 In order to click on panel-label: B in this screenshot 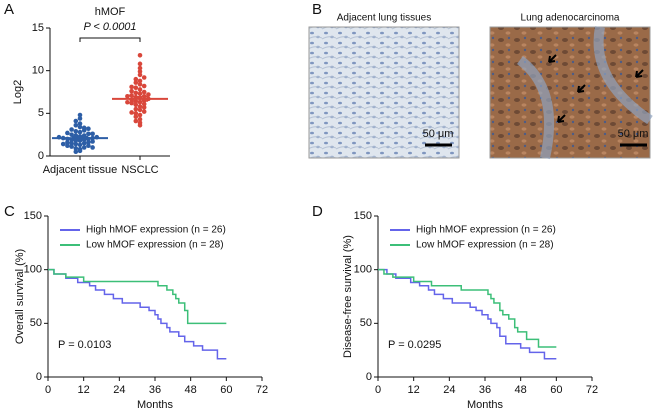, I will do `click(317, 9)`.